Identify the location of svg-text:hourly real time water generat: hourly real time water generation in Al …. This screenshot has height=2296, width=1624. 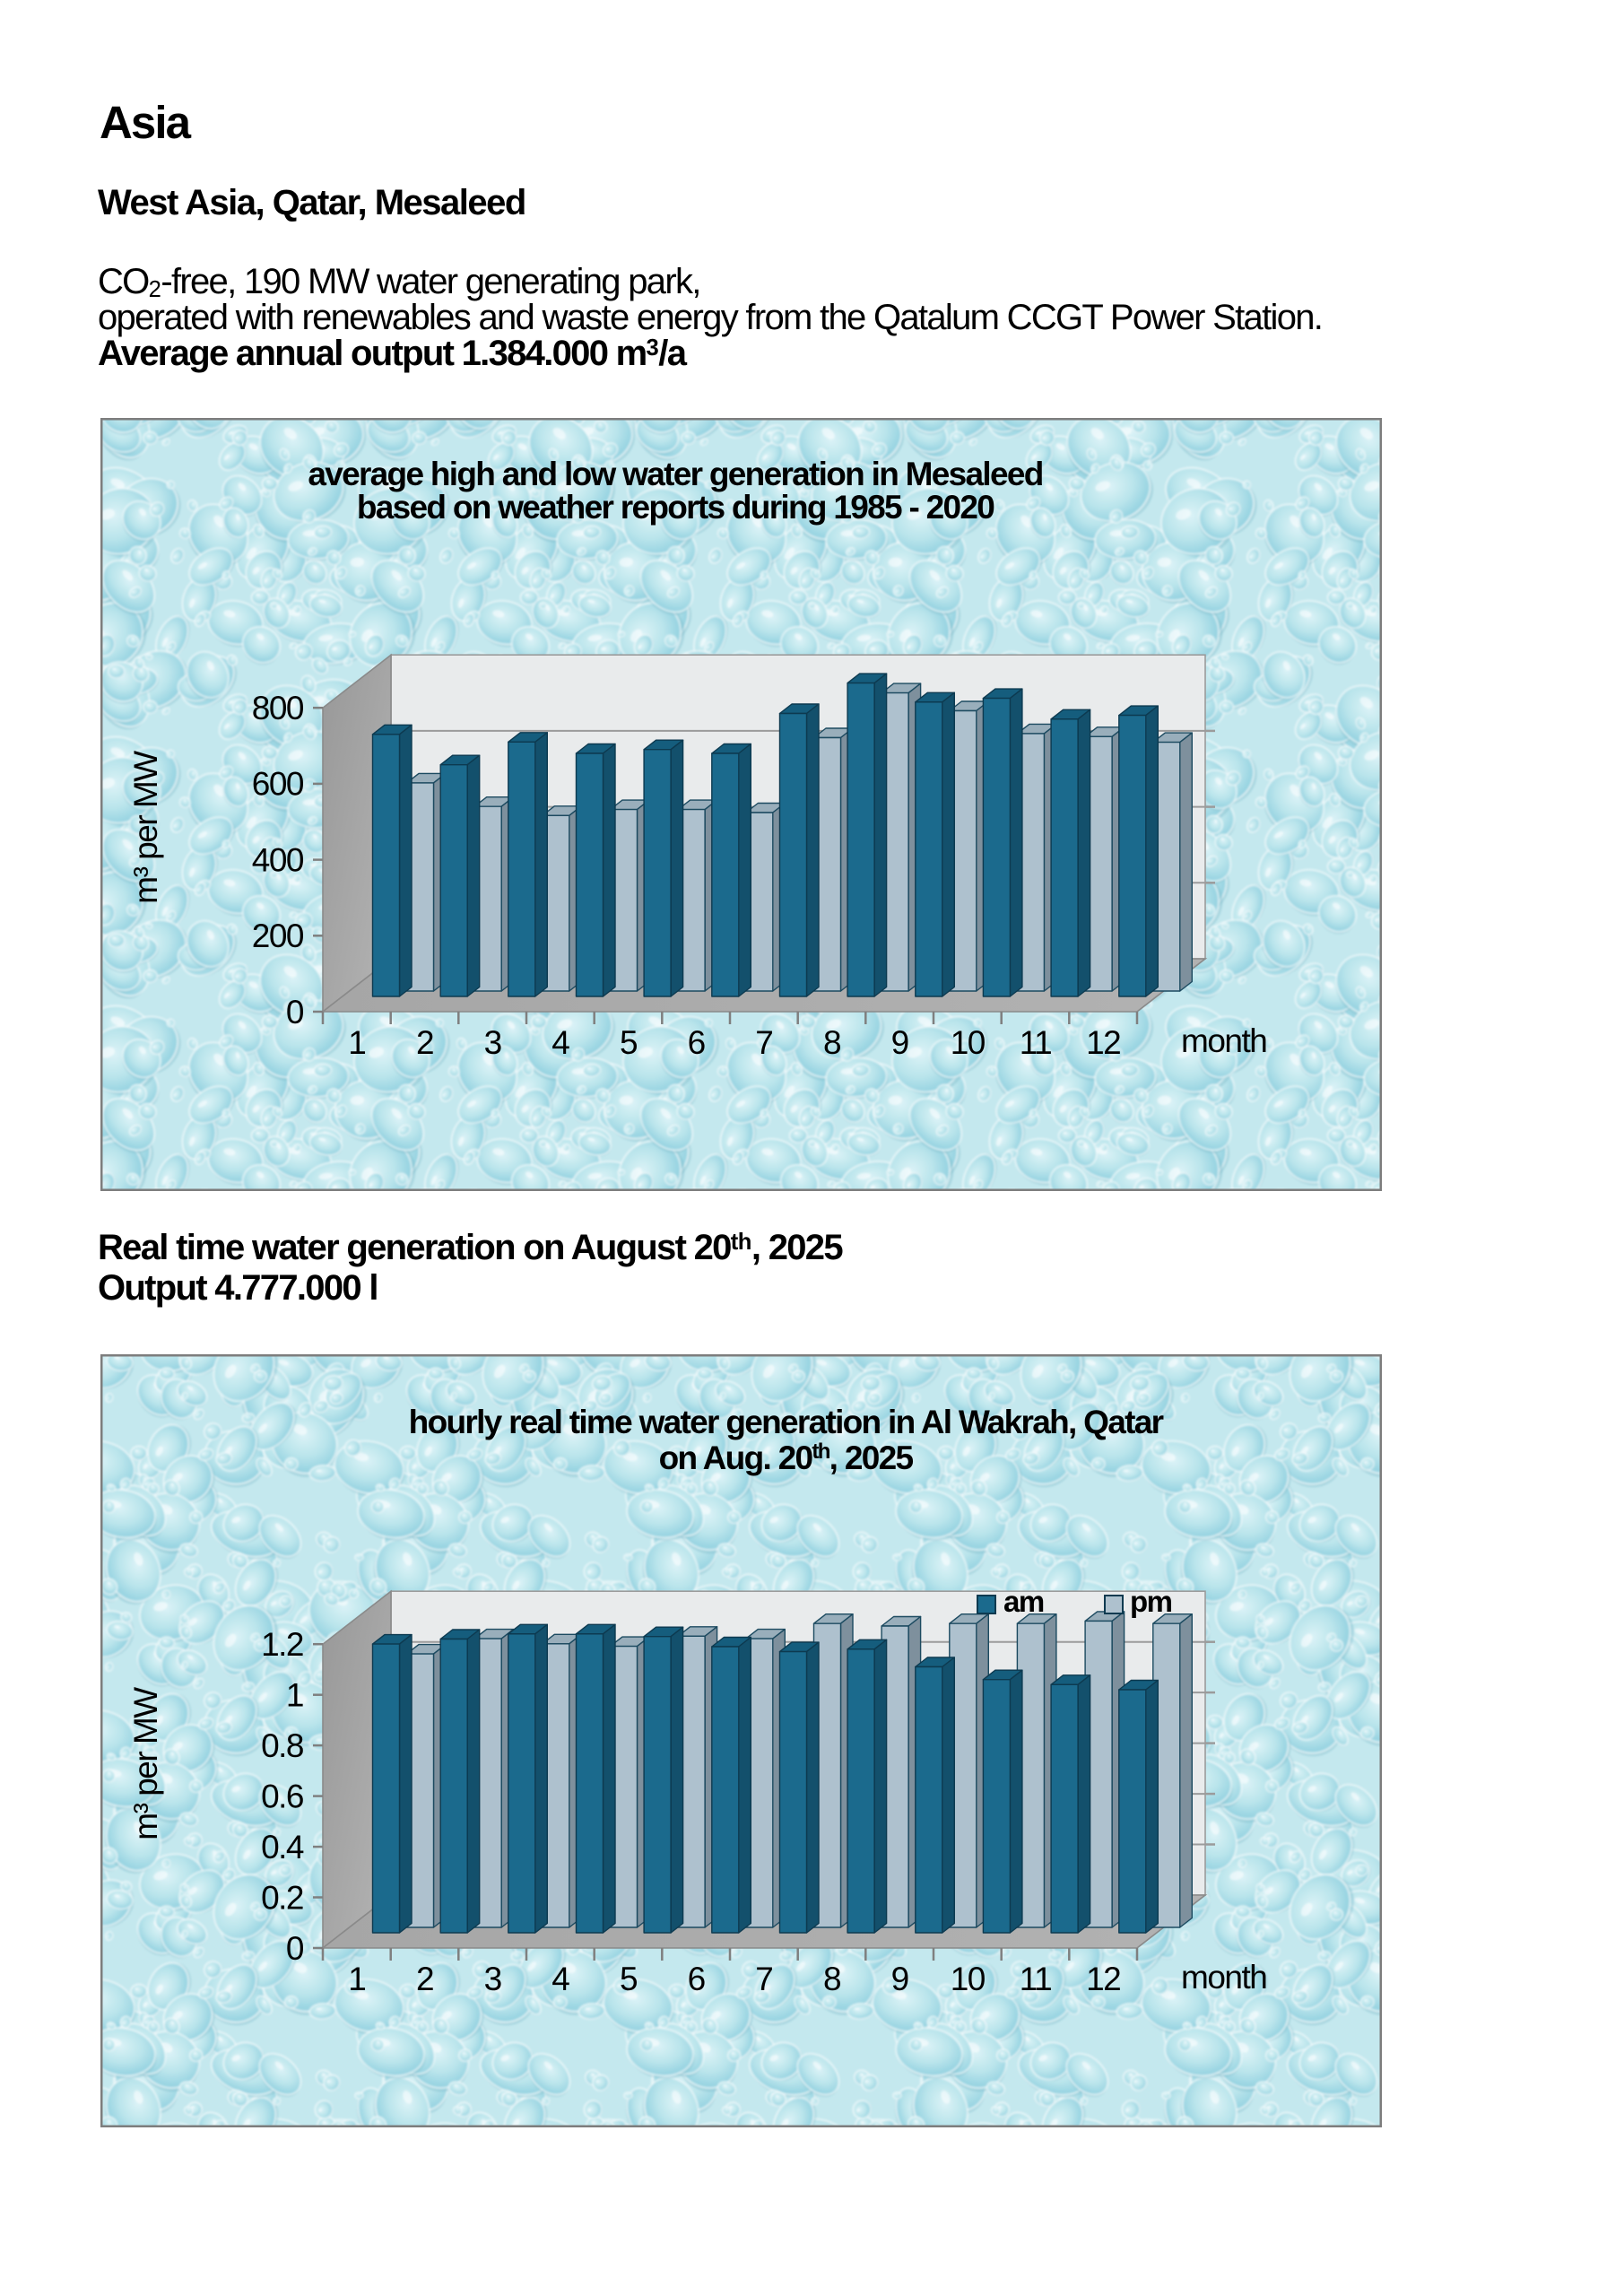
(786, 1422).